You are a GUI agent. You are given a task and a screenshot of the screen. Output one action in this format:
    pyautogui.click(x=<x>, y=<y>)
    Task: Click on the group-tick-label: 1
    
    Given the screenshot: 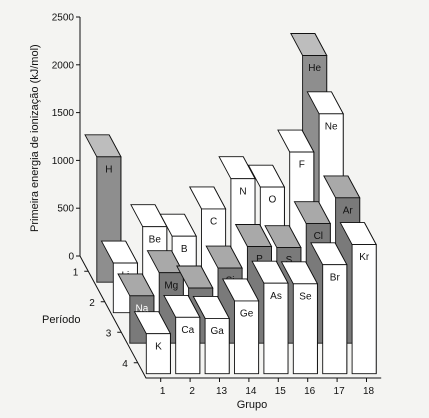 What is the action you would take?
    pyautogui.click(x=163, y=391)
    